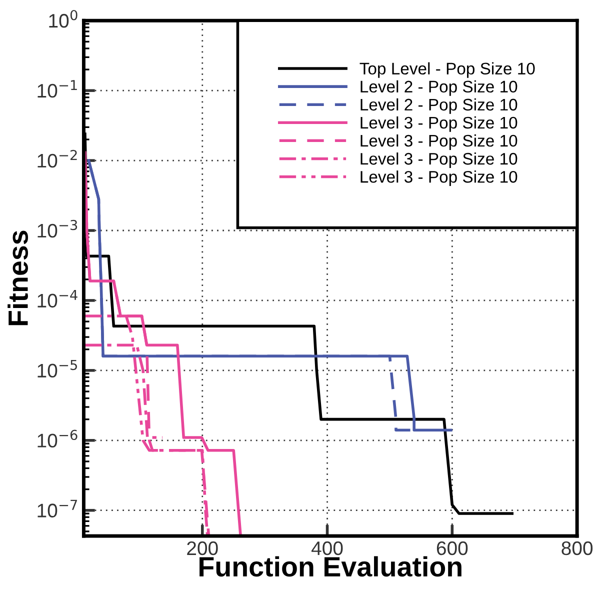 The height and width of the screenshot is (589, 598). Describe the element at coordinates (18, 278) in the screenshot. I see `y-axis-title: Fitness` at that location.